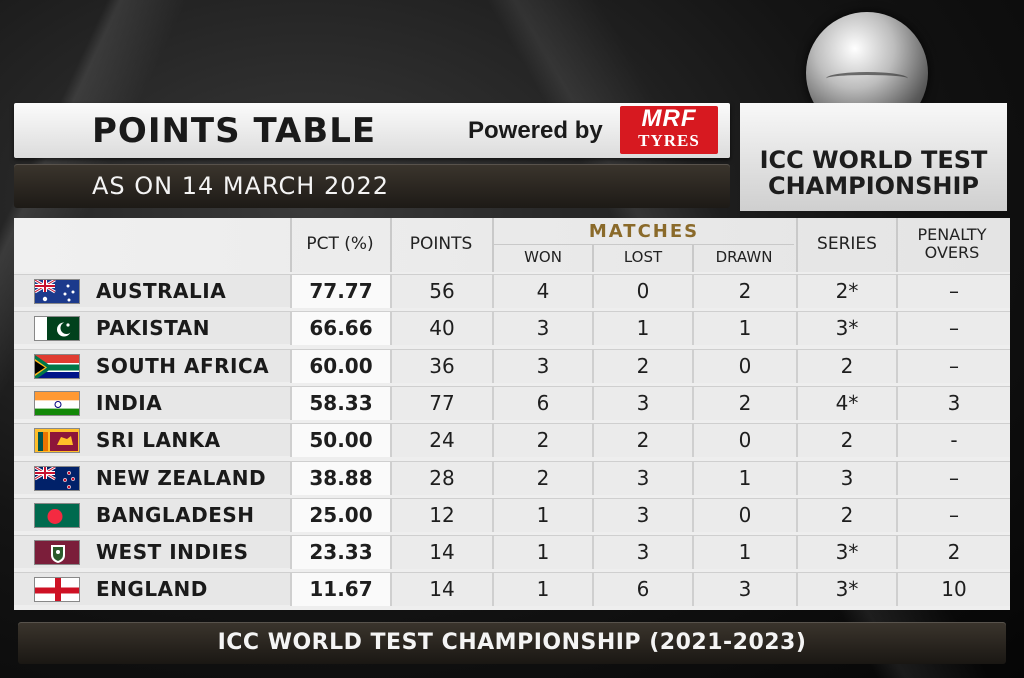 The width and height of the screenshot is (1024, 678). Describe the element at coordinates (669, 118) in the screenshot. I see `sponsor-line1: MRF` at that location.